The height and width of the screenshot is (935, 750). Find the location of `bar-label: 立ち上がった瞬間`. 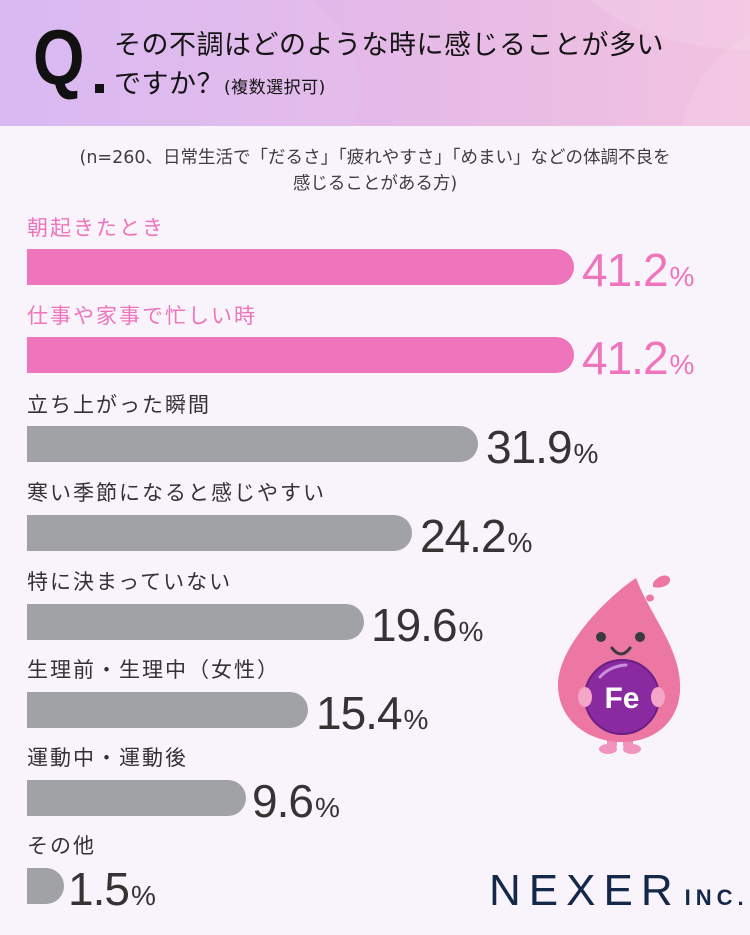

bar-label: 立ち上がった瞬間 is located at coordinates (119, 405).